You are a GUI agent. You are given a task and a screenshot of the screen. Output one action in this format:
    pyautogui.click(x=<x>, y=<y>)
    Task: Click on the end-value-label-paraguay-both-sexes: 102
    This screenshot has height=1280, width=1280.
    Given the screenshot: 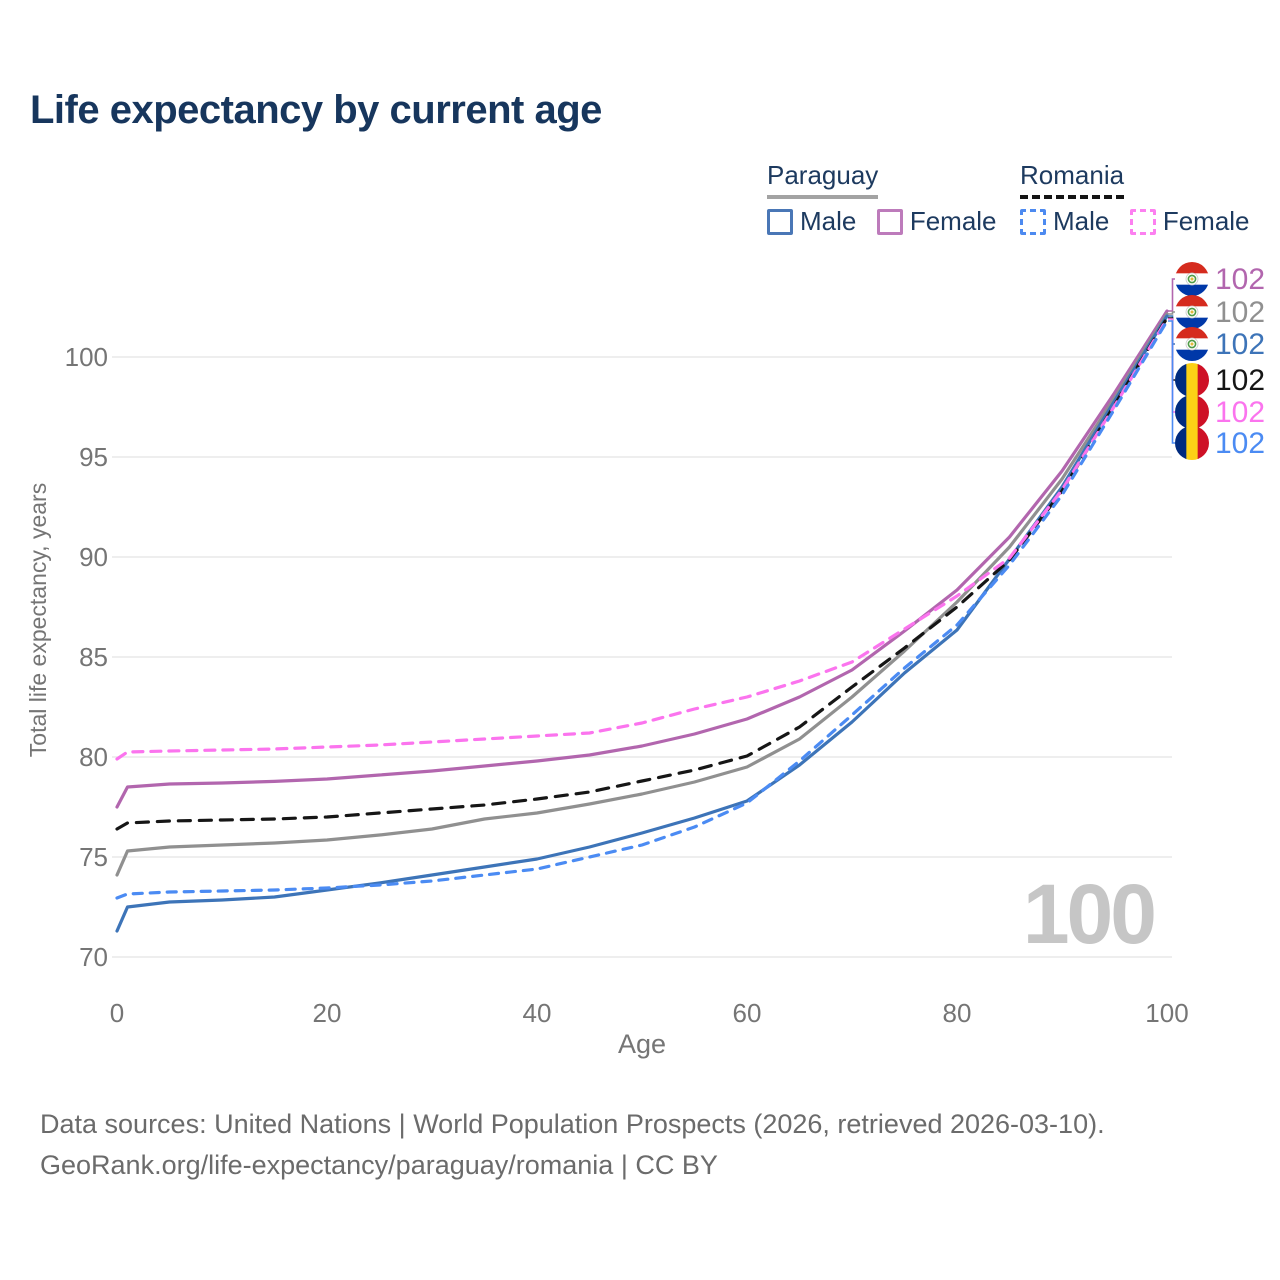 What is the action you would take?
    pyautogui.click(x=1240, y=312)
    